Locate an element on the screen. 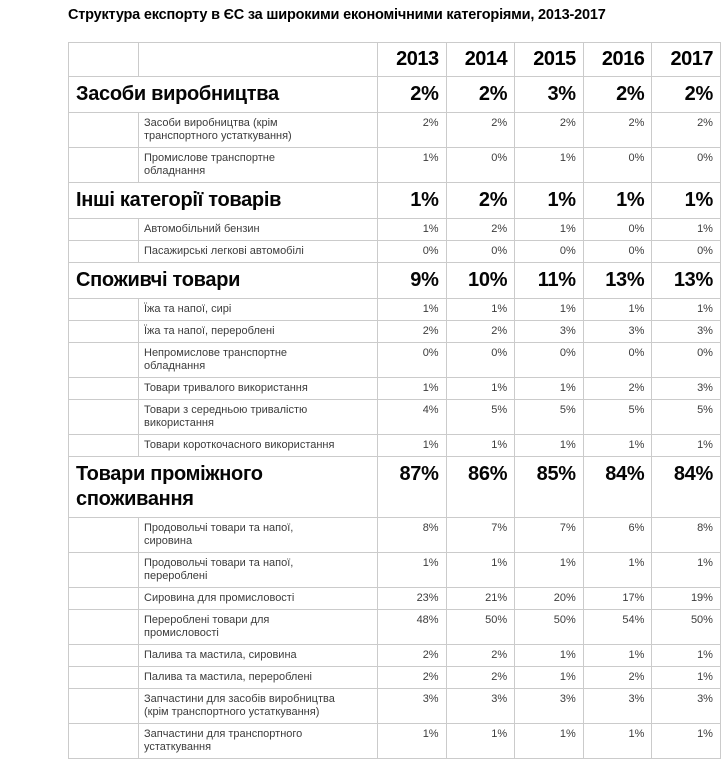 Image resolution: width=721 pixels, height=773 pixels. row-label: Перероблені товари для промисловості is located at coordinates (207, 626).